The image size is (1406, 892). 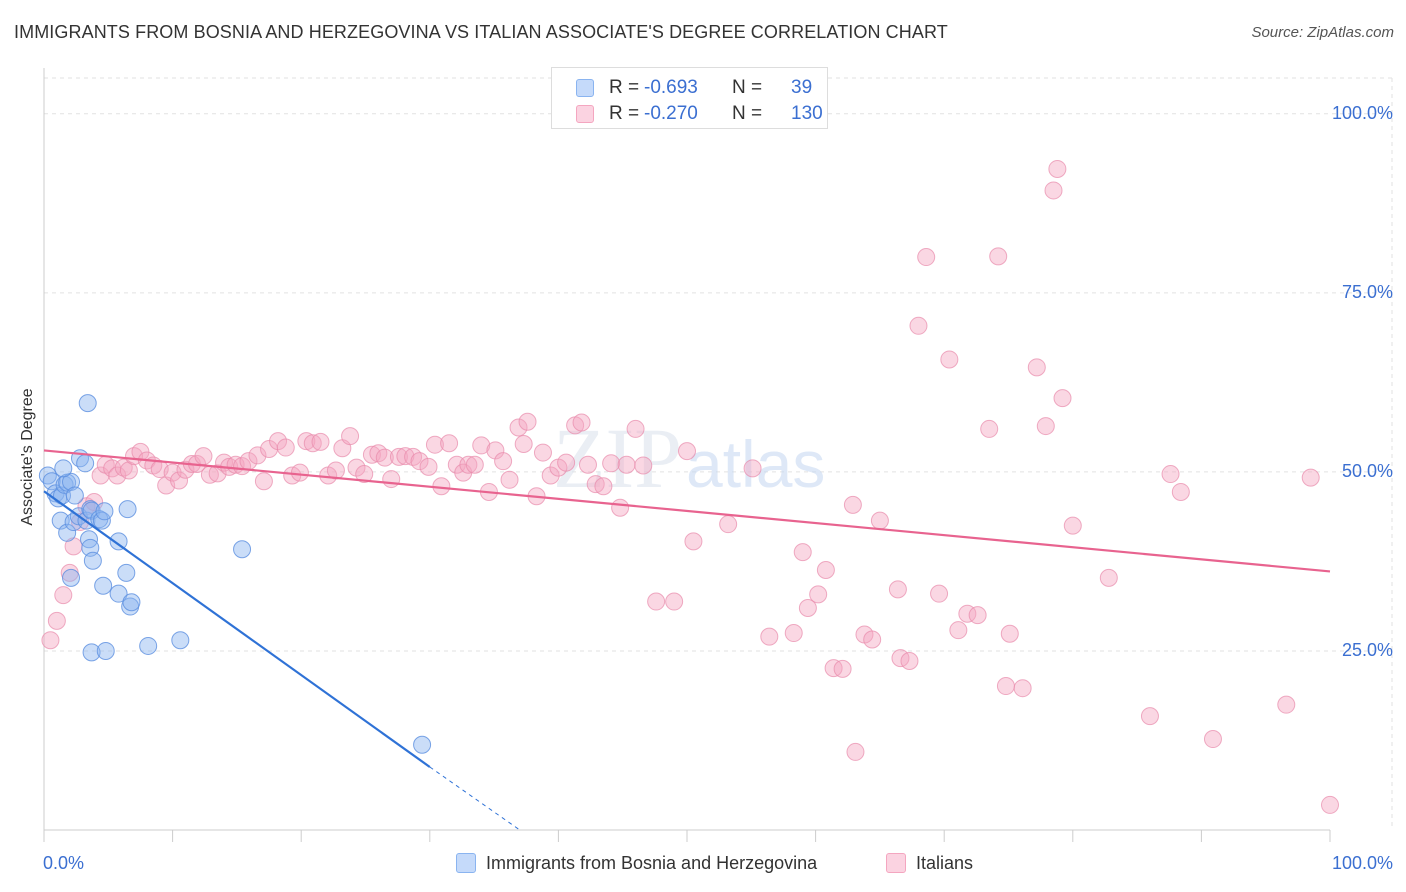 I want to click on legend-n-value-bosnia: 39, so click(x=802, y=87).